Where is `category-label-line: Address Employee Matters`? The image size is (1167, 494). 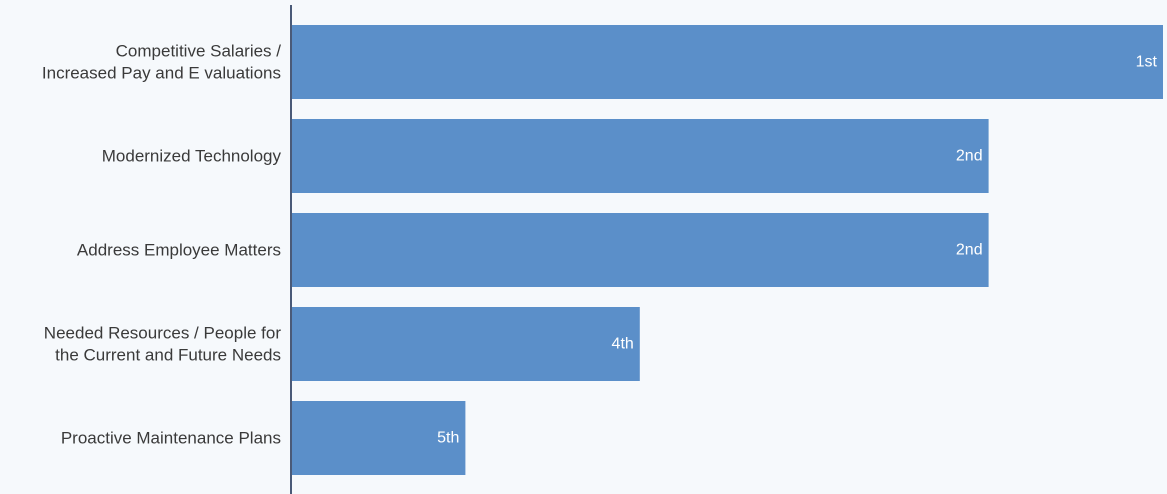 category-label-line: Address Employee Matters is located at coordinates (179, 250).